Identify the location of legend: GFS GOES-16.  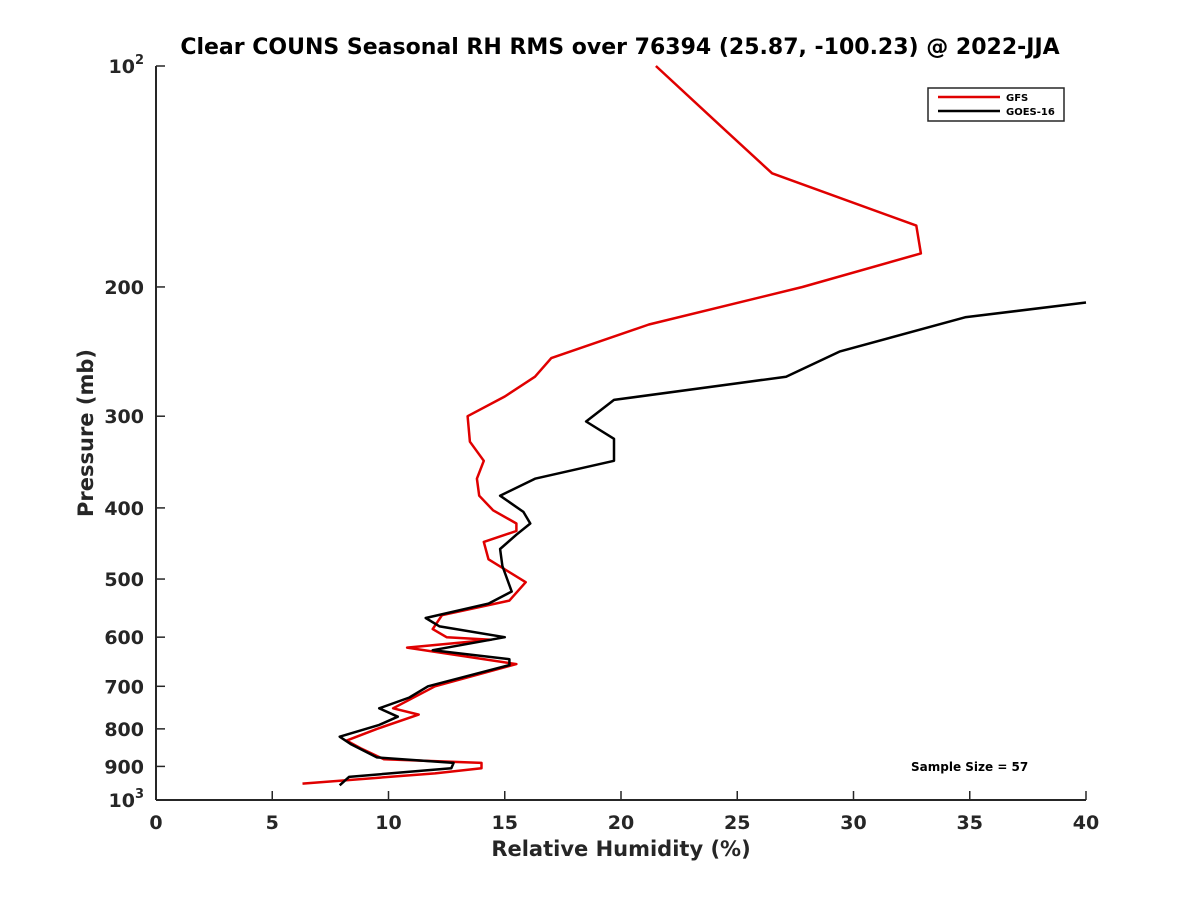
(996, 104).